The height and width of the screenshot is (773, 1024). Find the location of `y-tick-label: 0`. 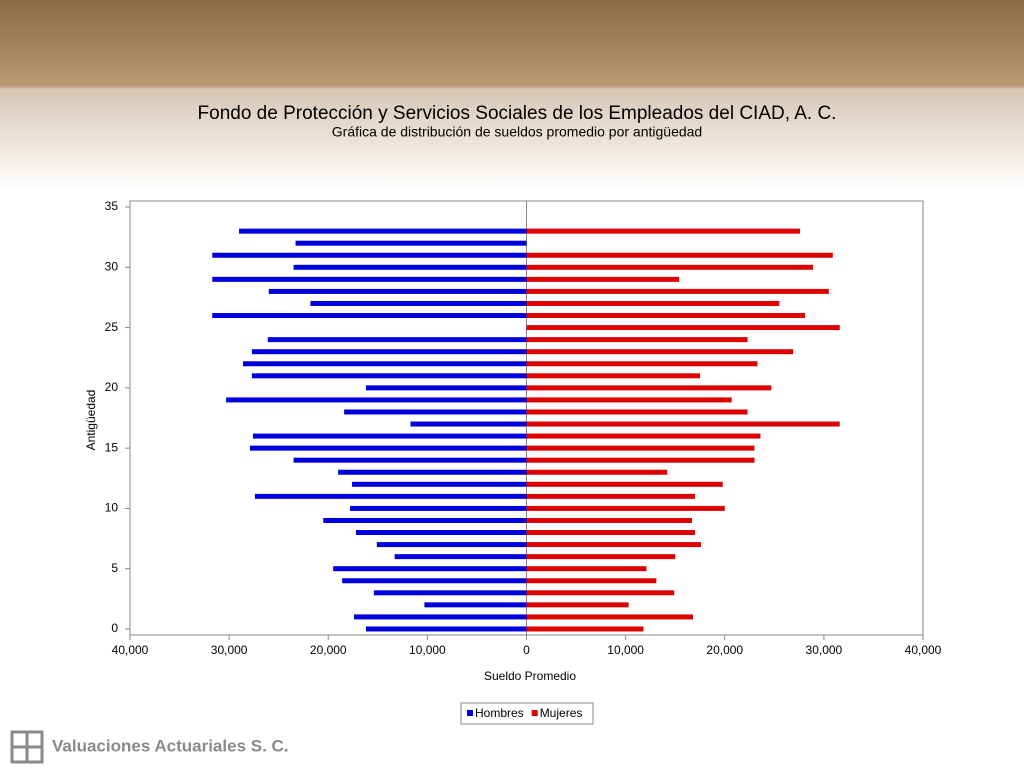

y-tick-label: 0 is located at coordinates (114, 628).